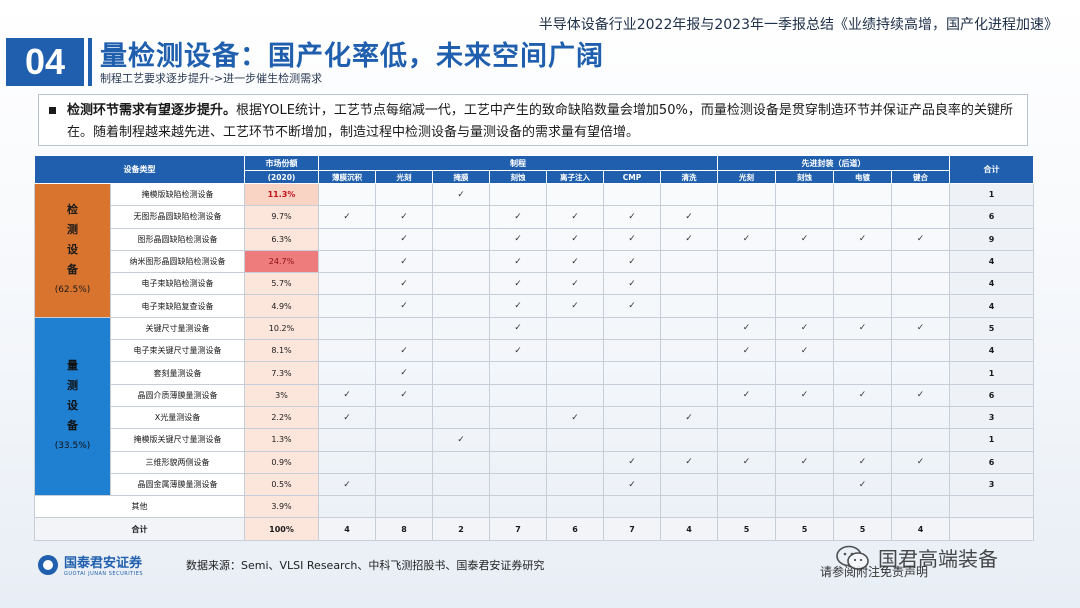 The width and height of the screenshot is (1080, 608). I want to click on header-process-col: 光刻, so click(404, 177).